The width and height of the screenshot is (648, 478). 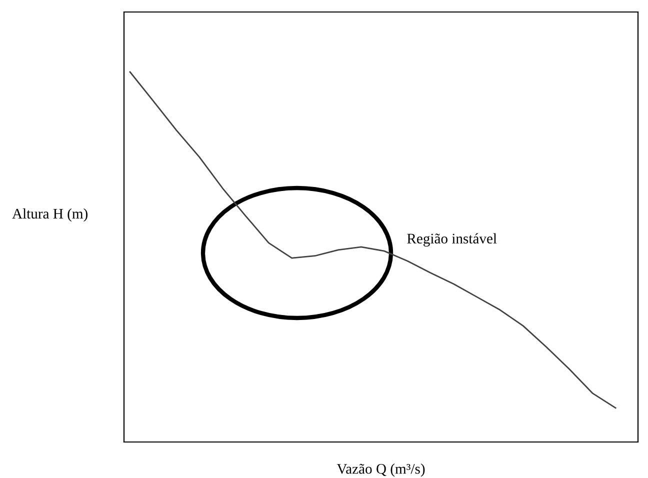 What do you see at coordinates (380, 470) in the screenshot?
I see `x-axis-title: Vazão Q (m³/s)` at bounding box center [380, 470].